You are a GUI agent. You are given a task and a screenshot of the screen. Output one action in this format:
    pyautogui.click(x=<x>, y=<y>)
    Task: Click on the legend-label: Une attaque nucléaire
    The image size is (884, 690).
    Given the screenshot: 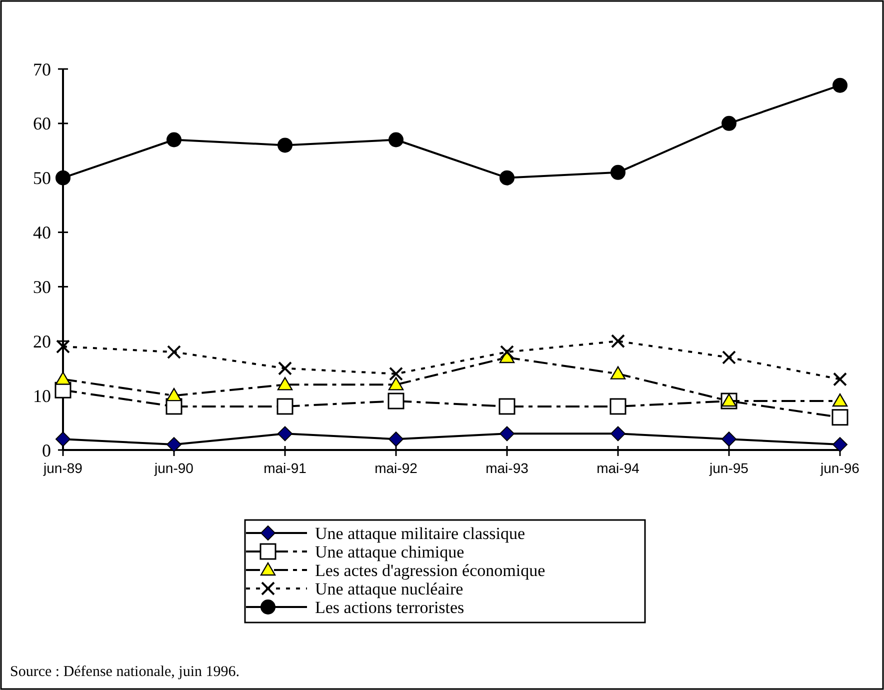 What is the action you would take?
    pyautogui.click(x=389, y=588)
    